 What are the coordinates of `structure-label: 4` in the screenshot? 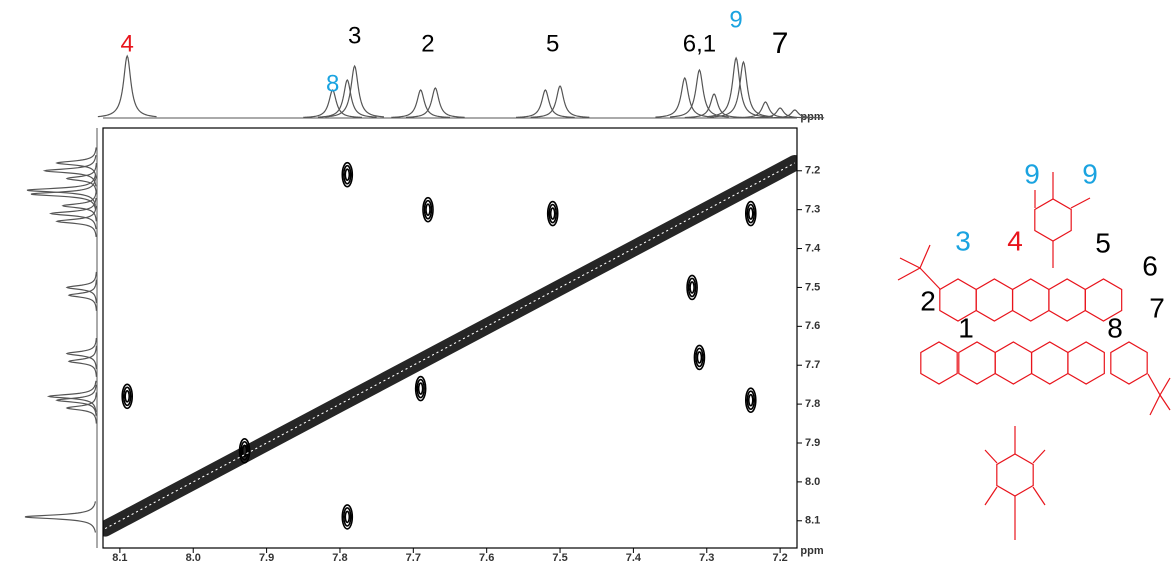 It's located at (1015, 240).